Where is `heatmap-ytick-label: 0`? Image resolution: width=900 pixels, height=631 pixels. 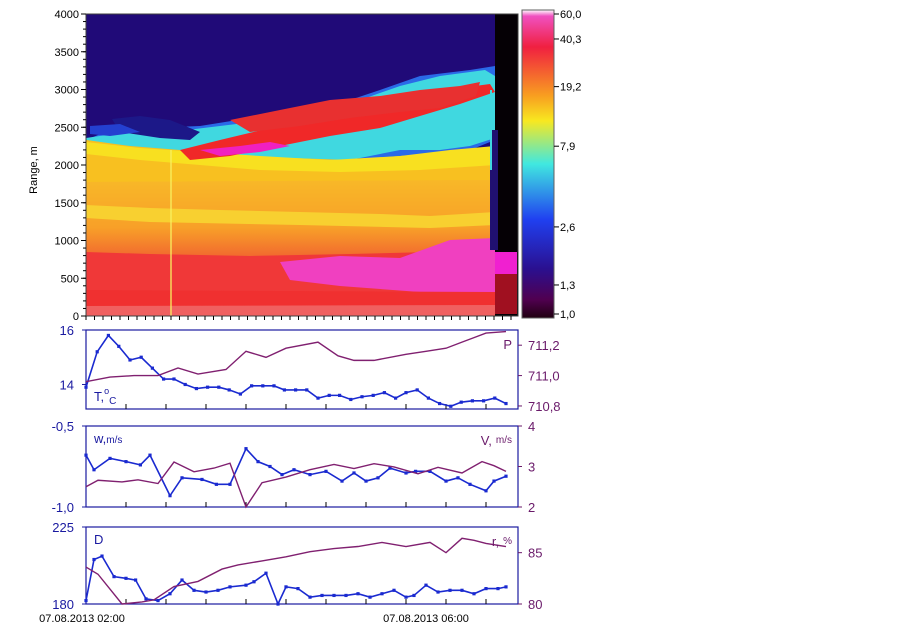 heatmap-ytick-label: 0 is located at coordinates (76, 317).